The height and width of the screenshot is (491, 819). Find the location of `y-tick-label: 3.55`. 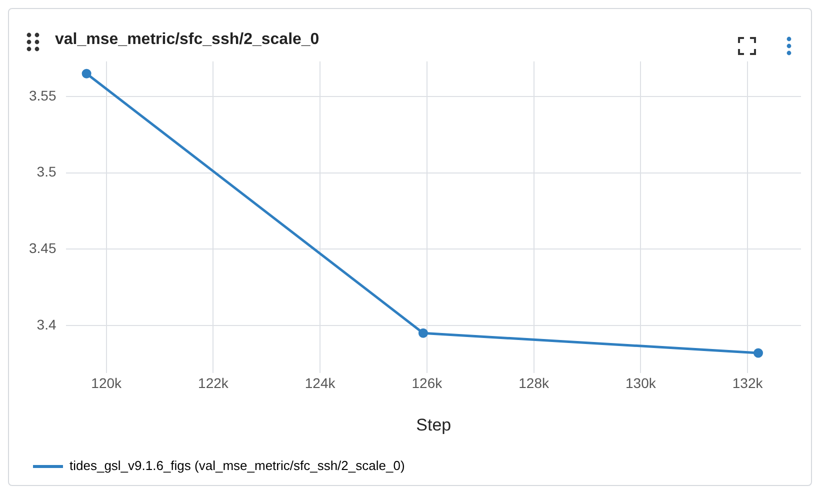

y-tick-label: 3.55 is located at coordinates (42, 95).